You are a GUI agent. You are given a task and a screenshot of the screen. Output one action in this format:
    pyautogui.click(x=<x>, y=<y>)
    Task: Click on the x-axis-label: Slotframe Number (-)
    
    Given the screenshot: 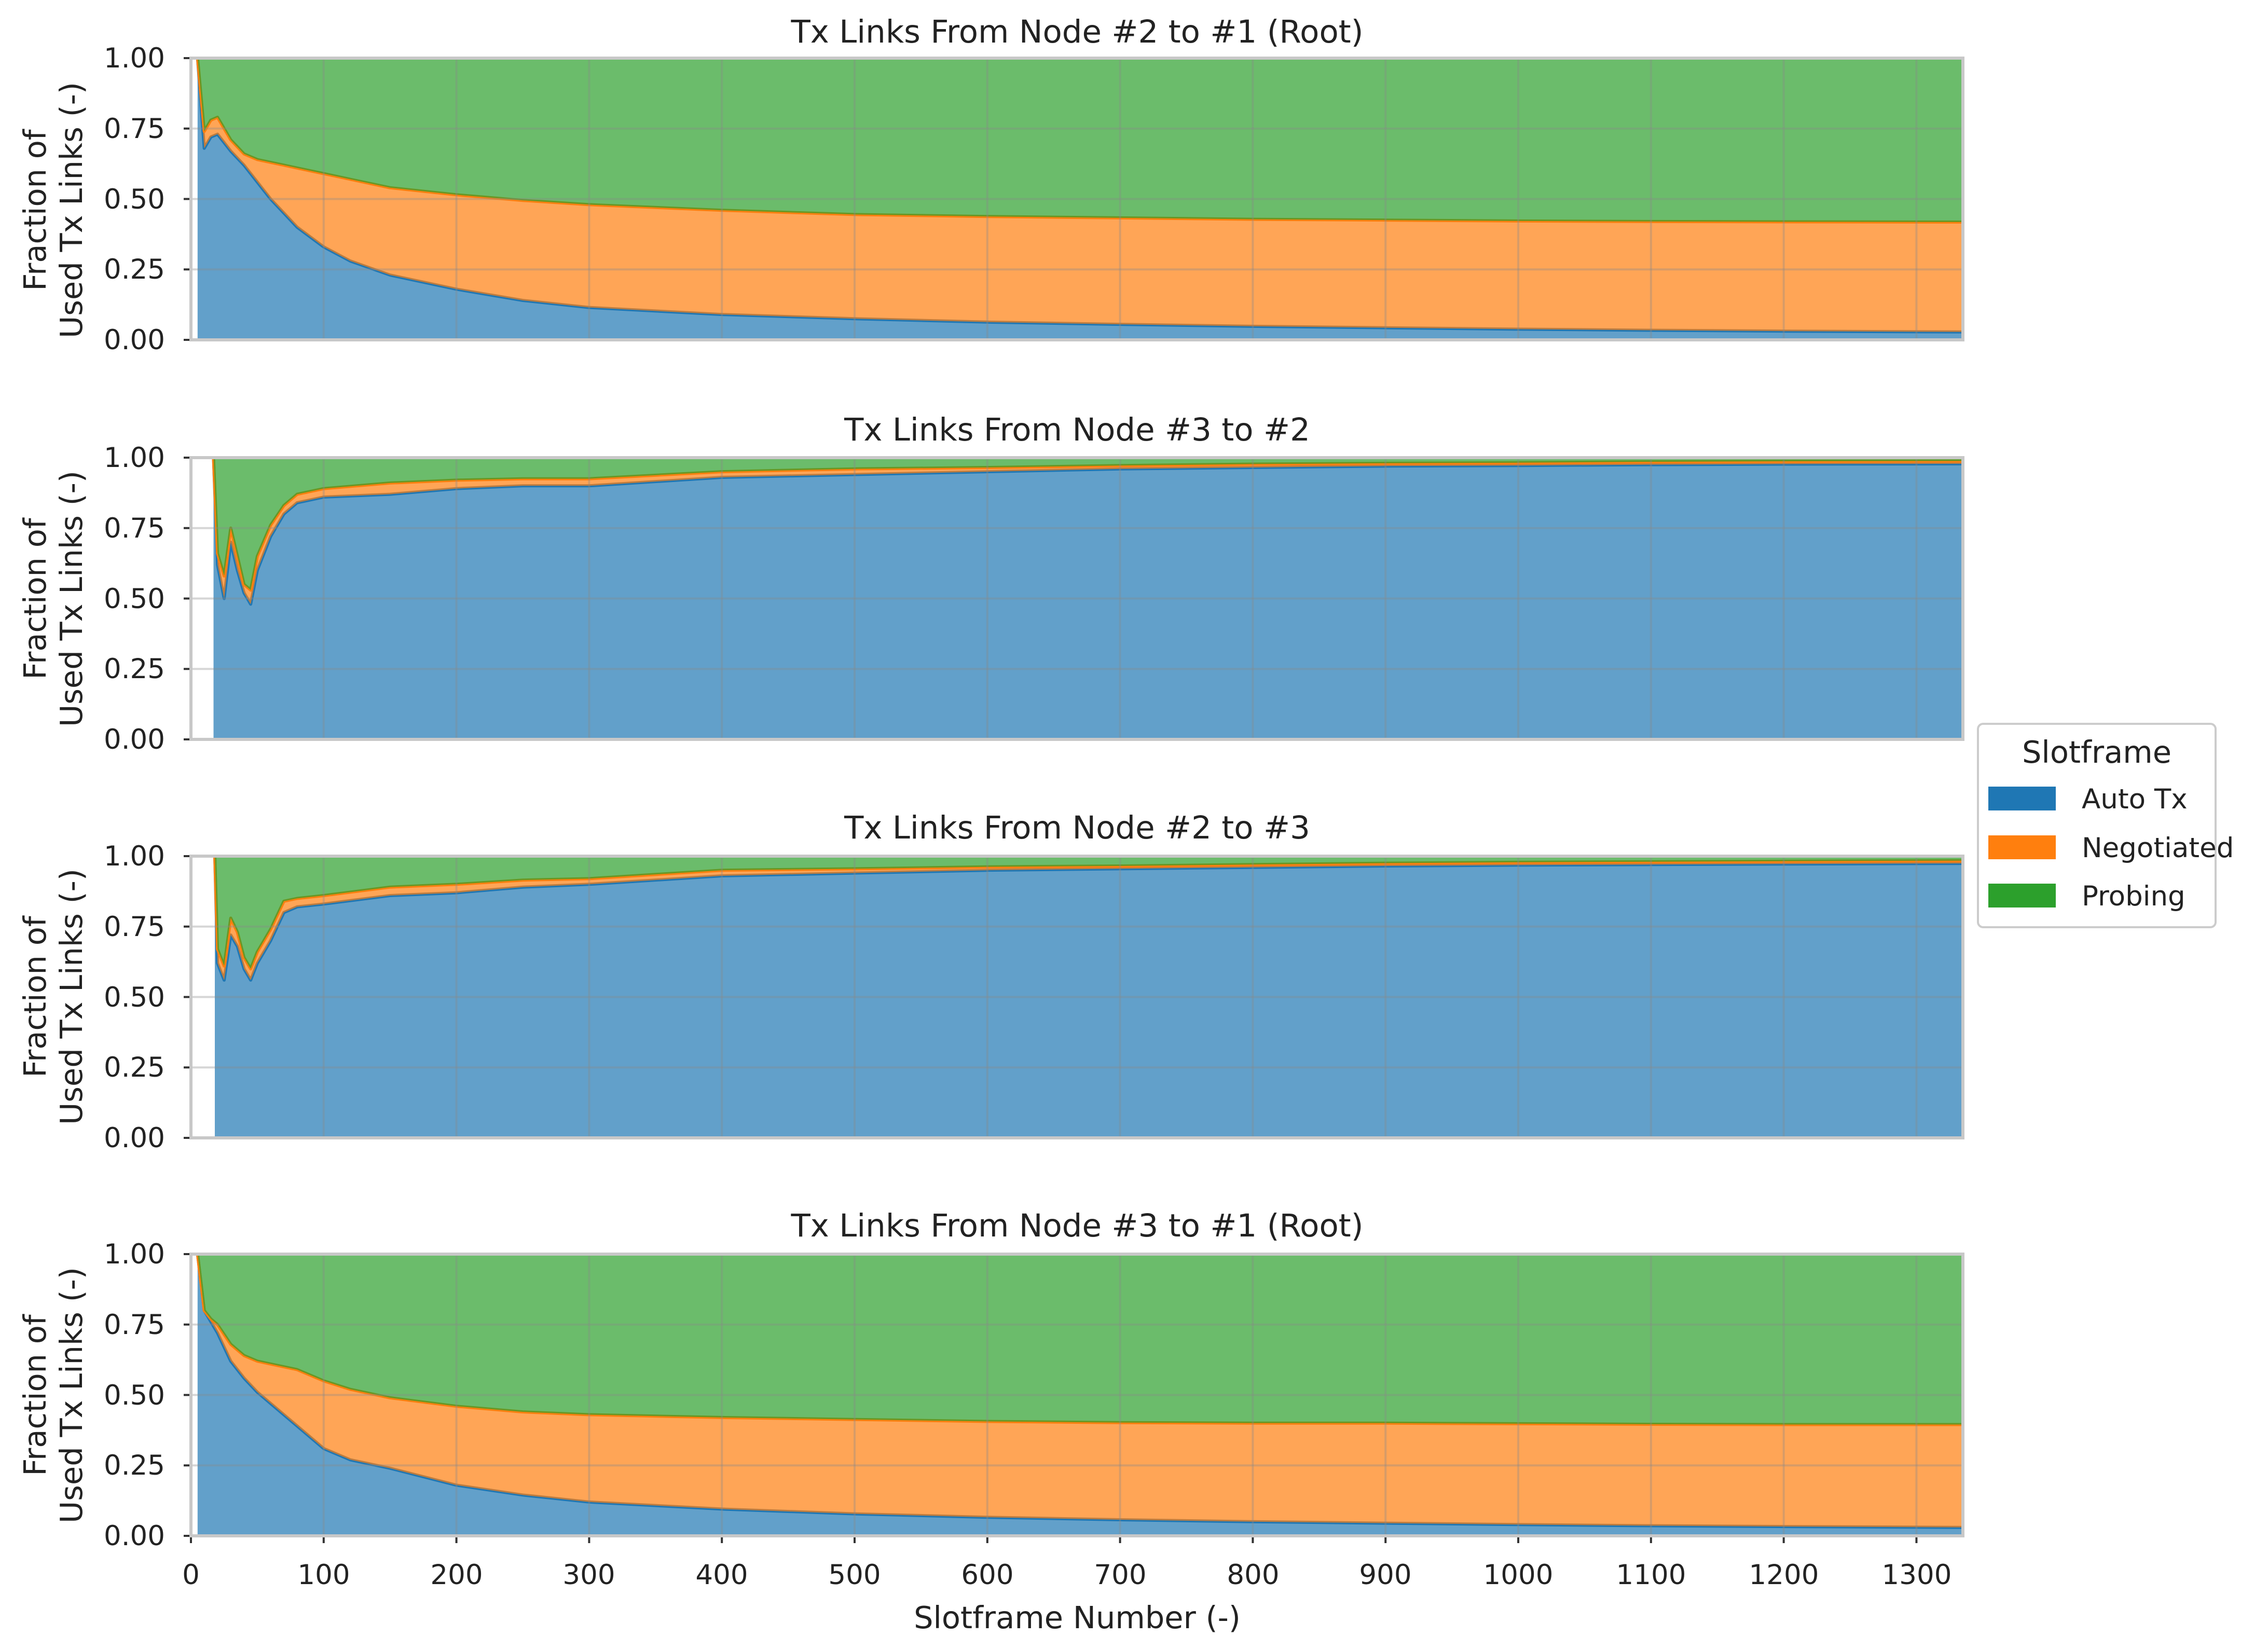 What is the action you would take?
    pyautogui.click(x=1077, y=1617)
    